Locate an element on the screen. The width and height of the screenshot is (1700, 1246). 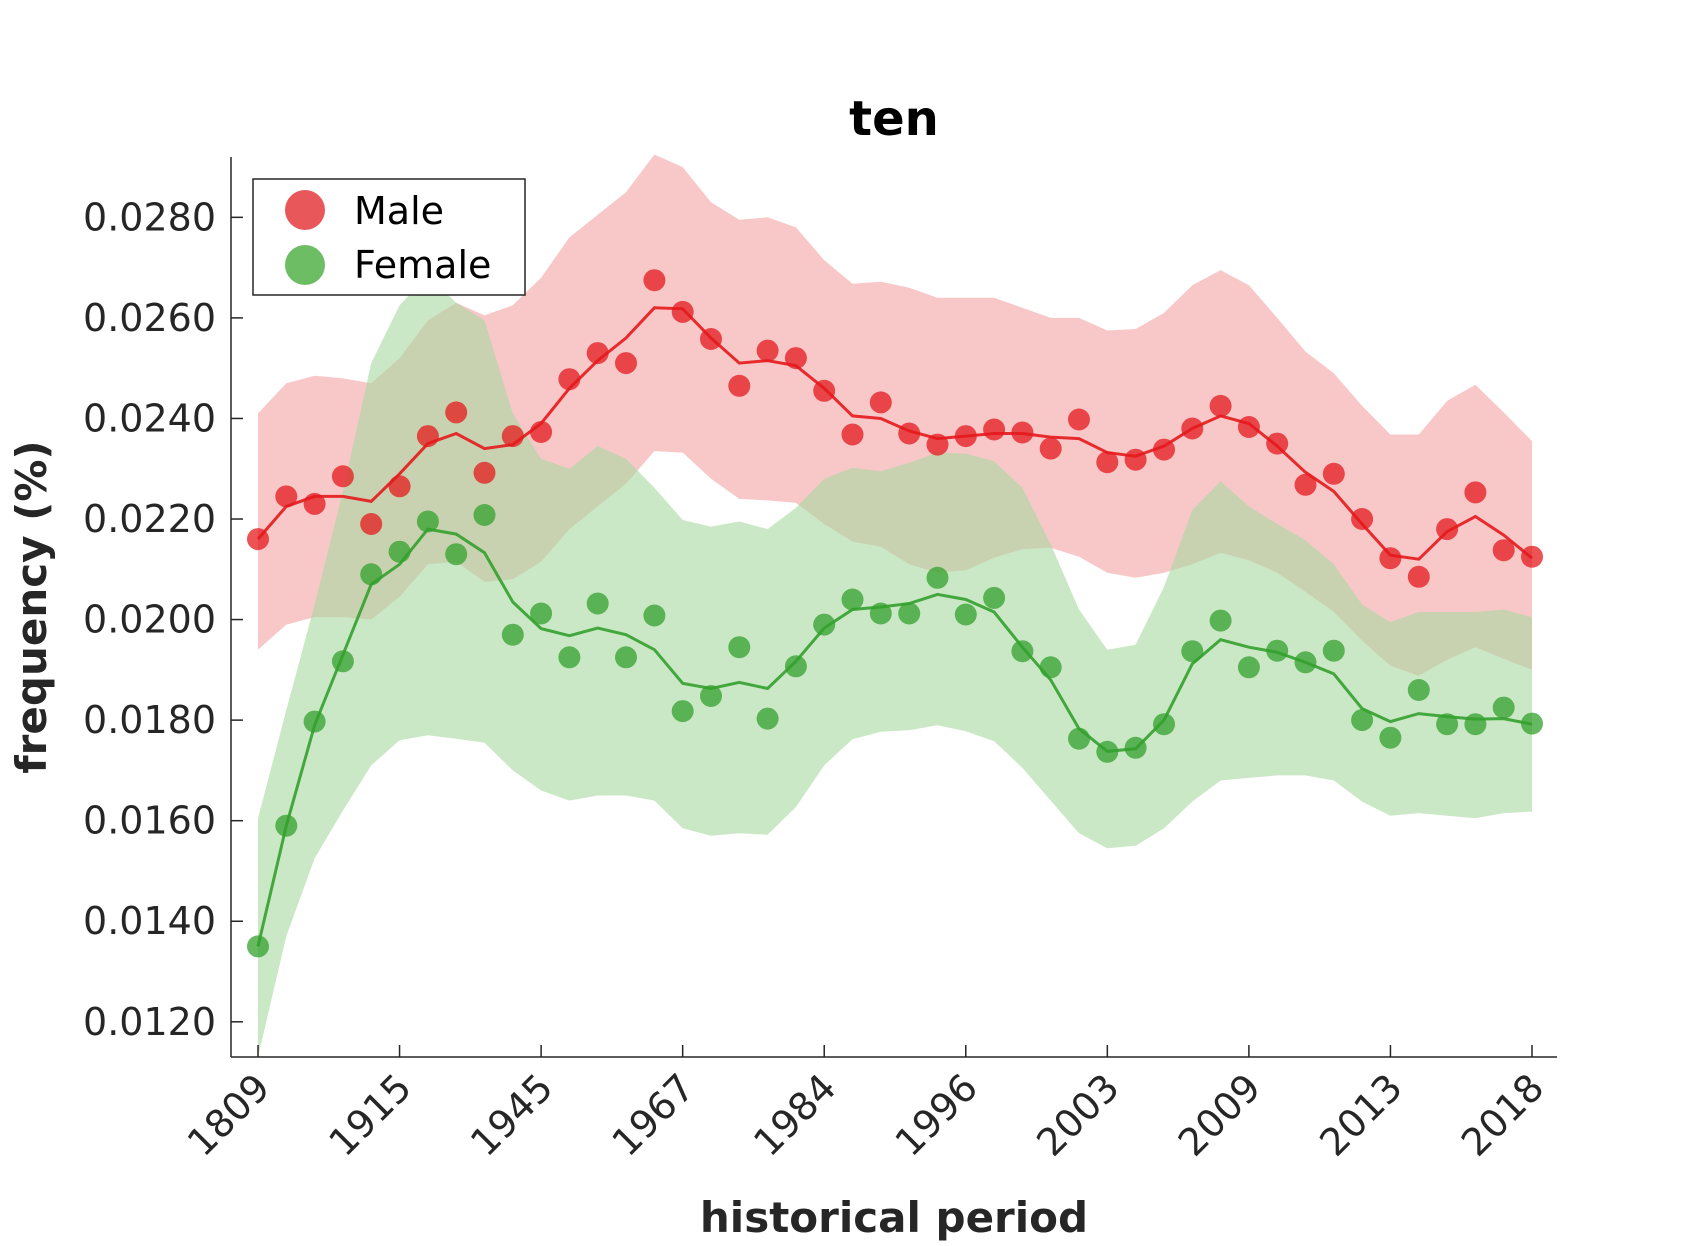
y-tick-label: 0.0120 is located at coordinates (149, 1022).